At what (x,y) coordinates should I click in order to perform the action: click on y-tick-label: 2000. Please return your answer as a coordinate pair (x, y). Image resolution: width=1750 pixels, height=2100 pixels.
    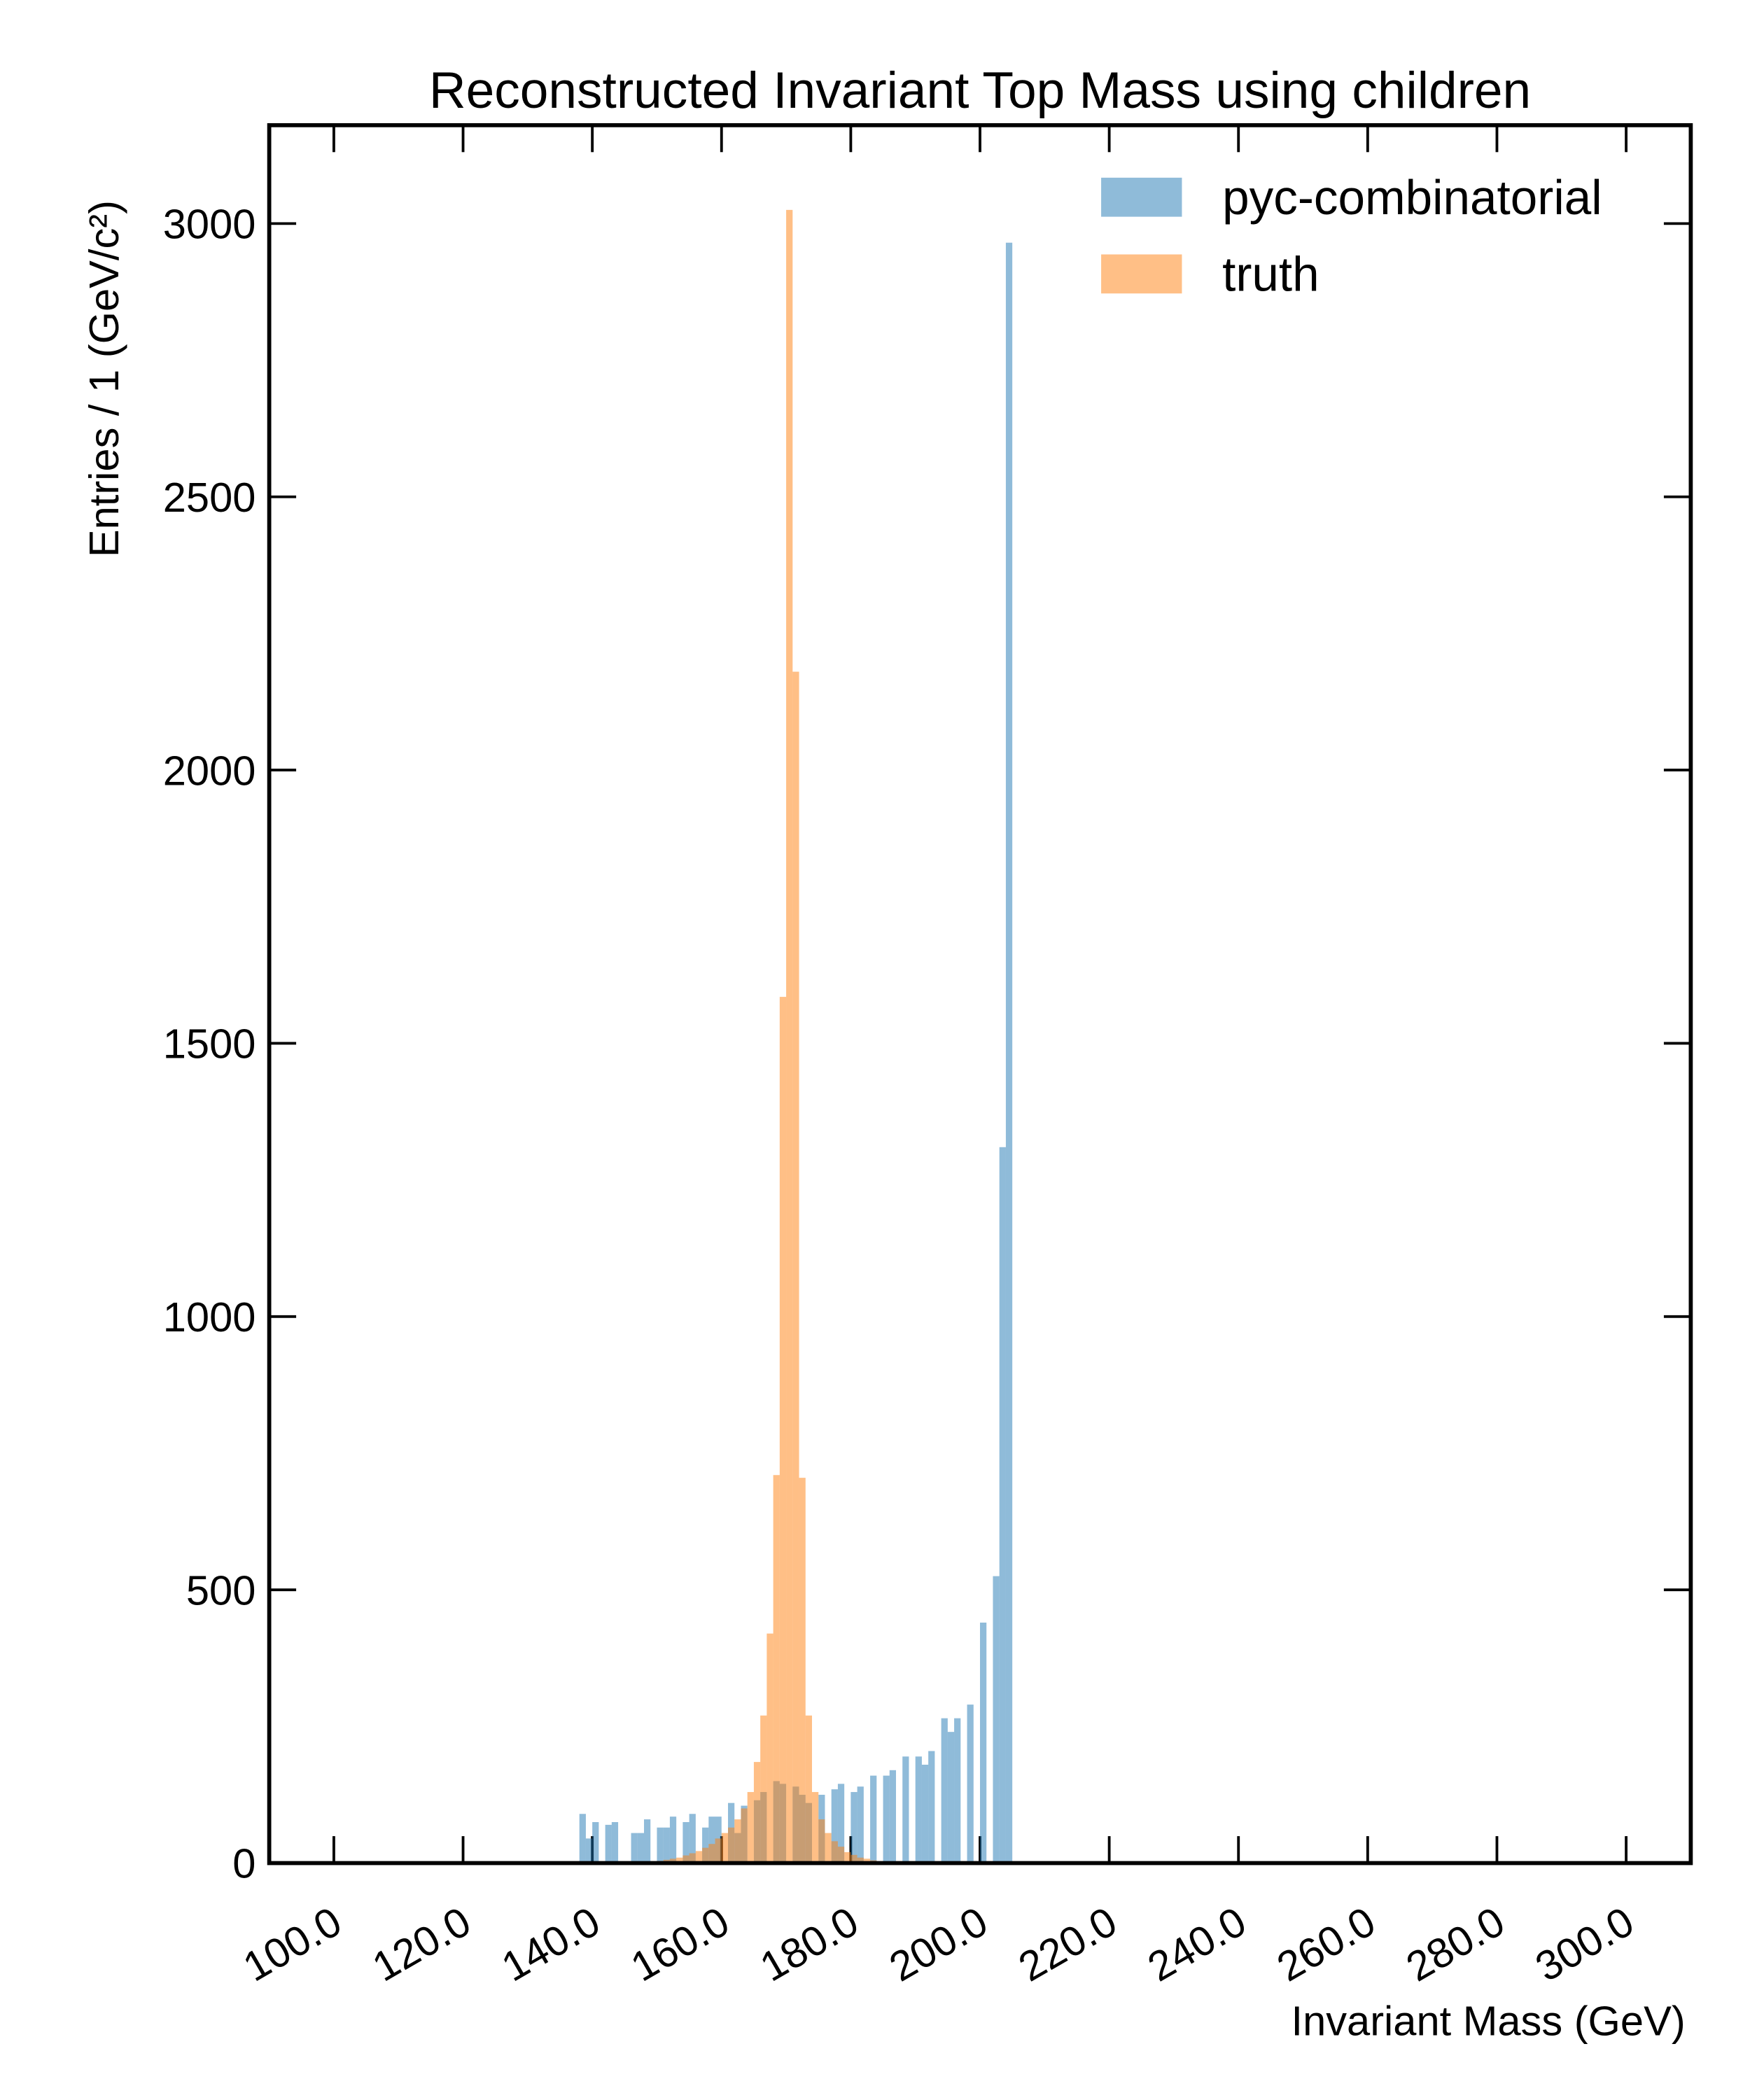
    Looking at the image, I should click on (209, 770).